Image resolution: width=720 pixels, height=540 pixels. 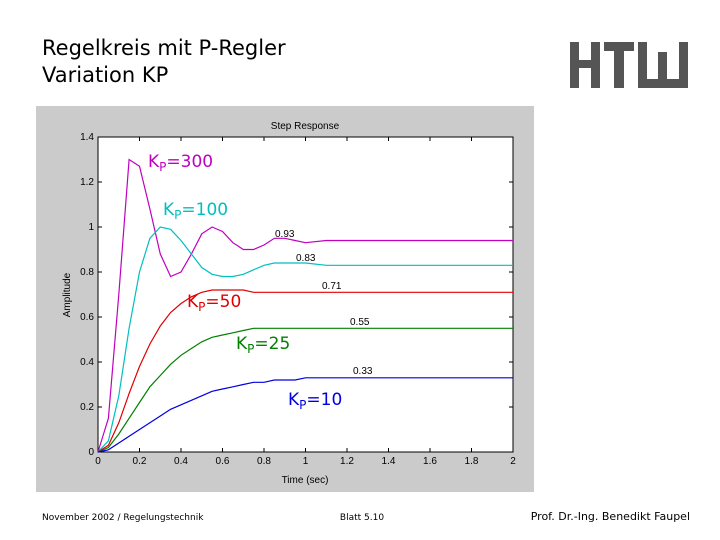 I want to click on final-value-label: 0.71, so click(x=332, y=286).